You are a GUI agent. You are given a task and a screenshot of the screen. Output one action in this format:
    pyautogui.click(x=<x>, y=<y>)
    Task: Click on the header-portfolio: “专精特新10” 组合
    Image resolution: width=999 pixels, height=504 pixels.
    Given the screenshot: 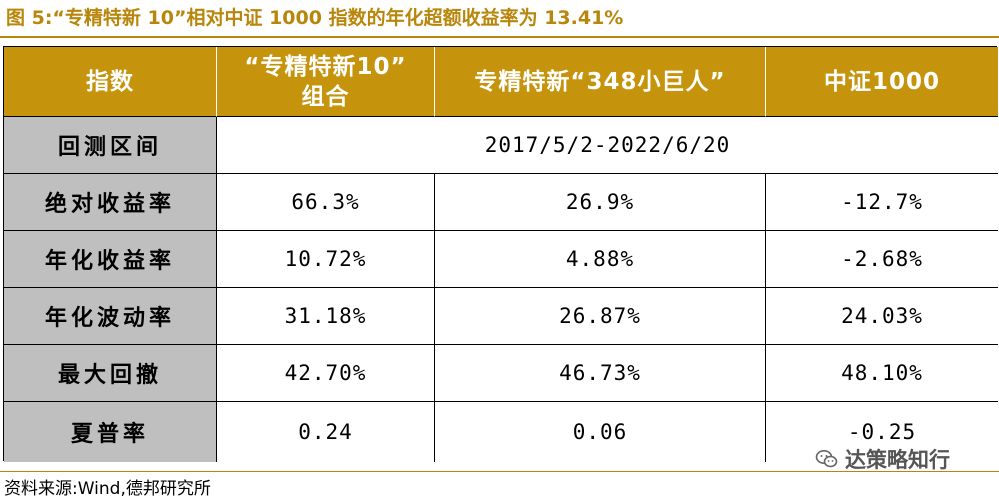 What is the action you would take?
    pyautogui.click(x=326, y=82)
    